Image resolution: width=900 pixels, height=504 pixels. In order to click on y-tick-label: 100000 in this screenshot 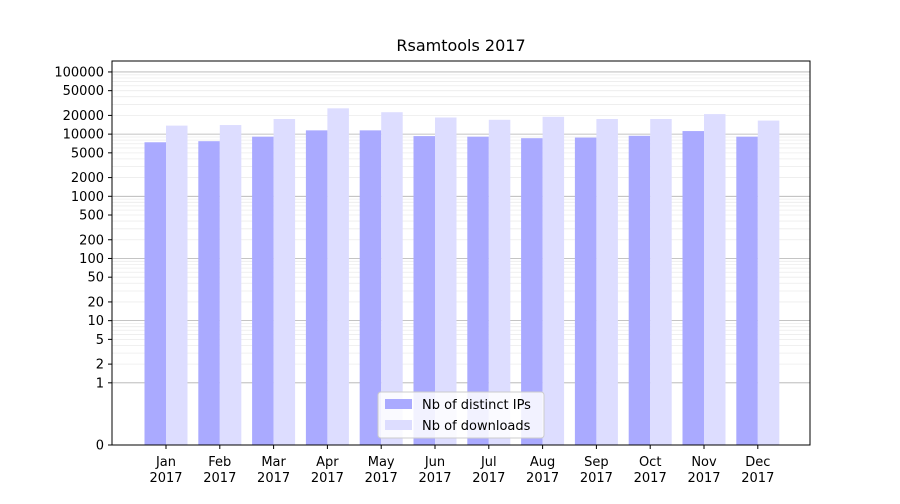, I will do `click(79, 72)`.